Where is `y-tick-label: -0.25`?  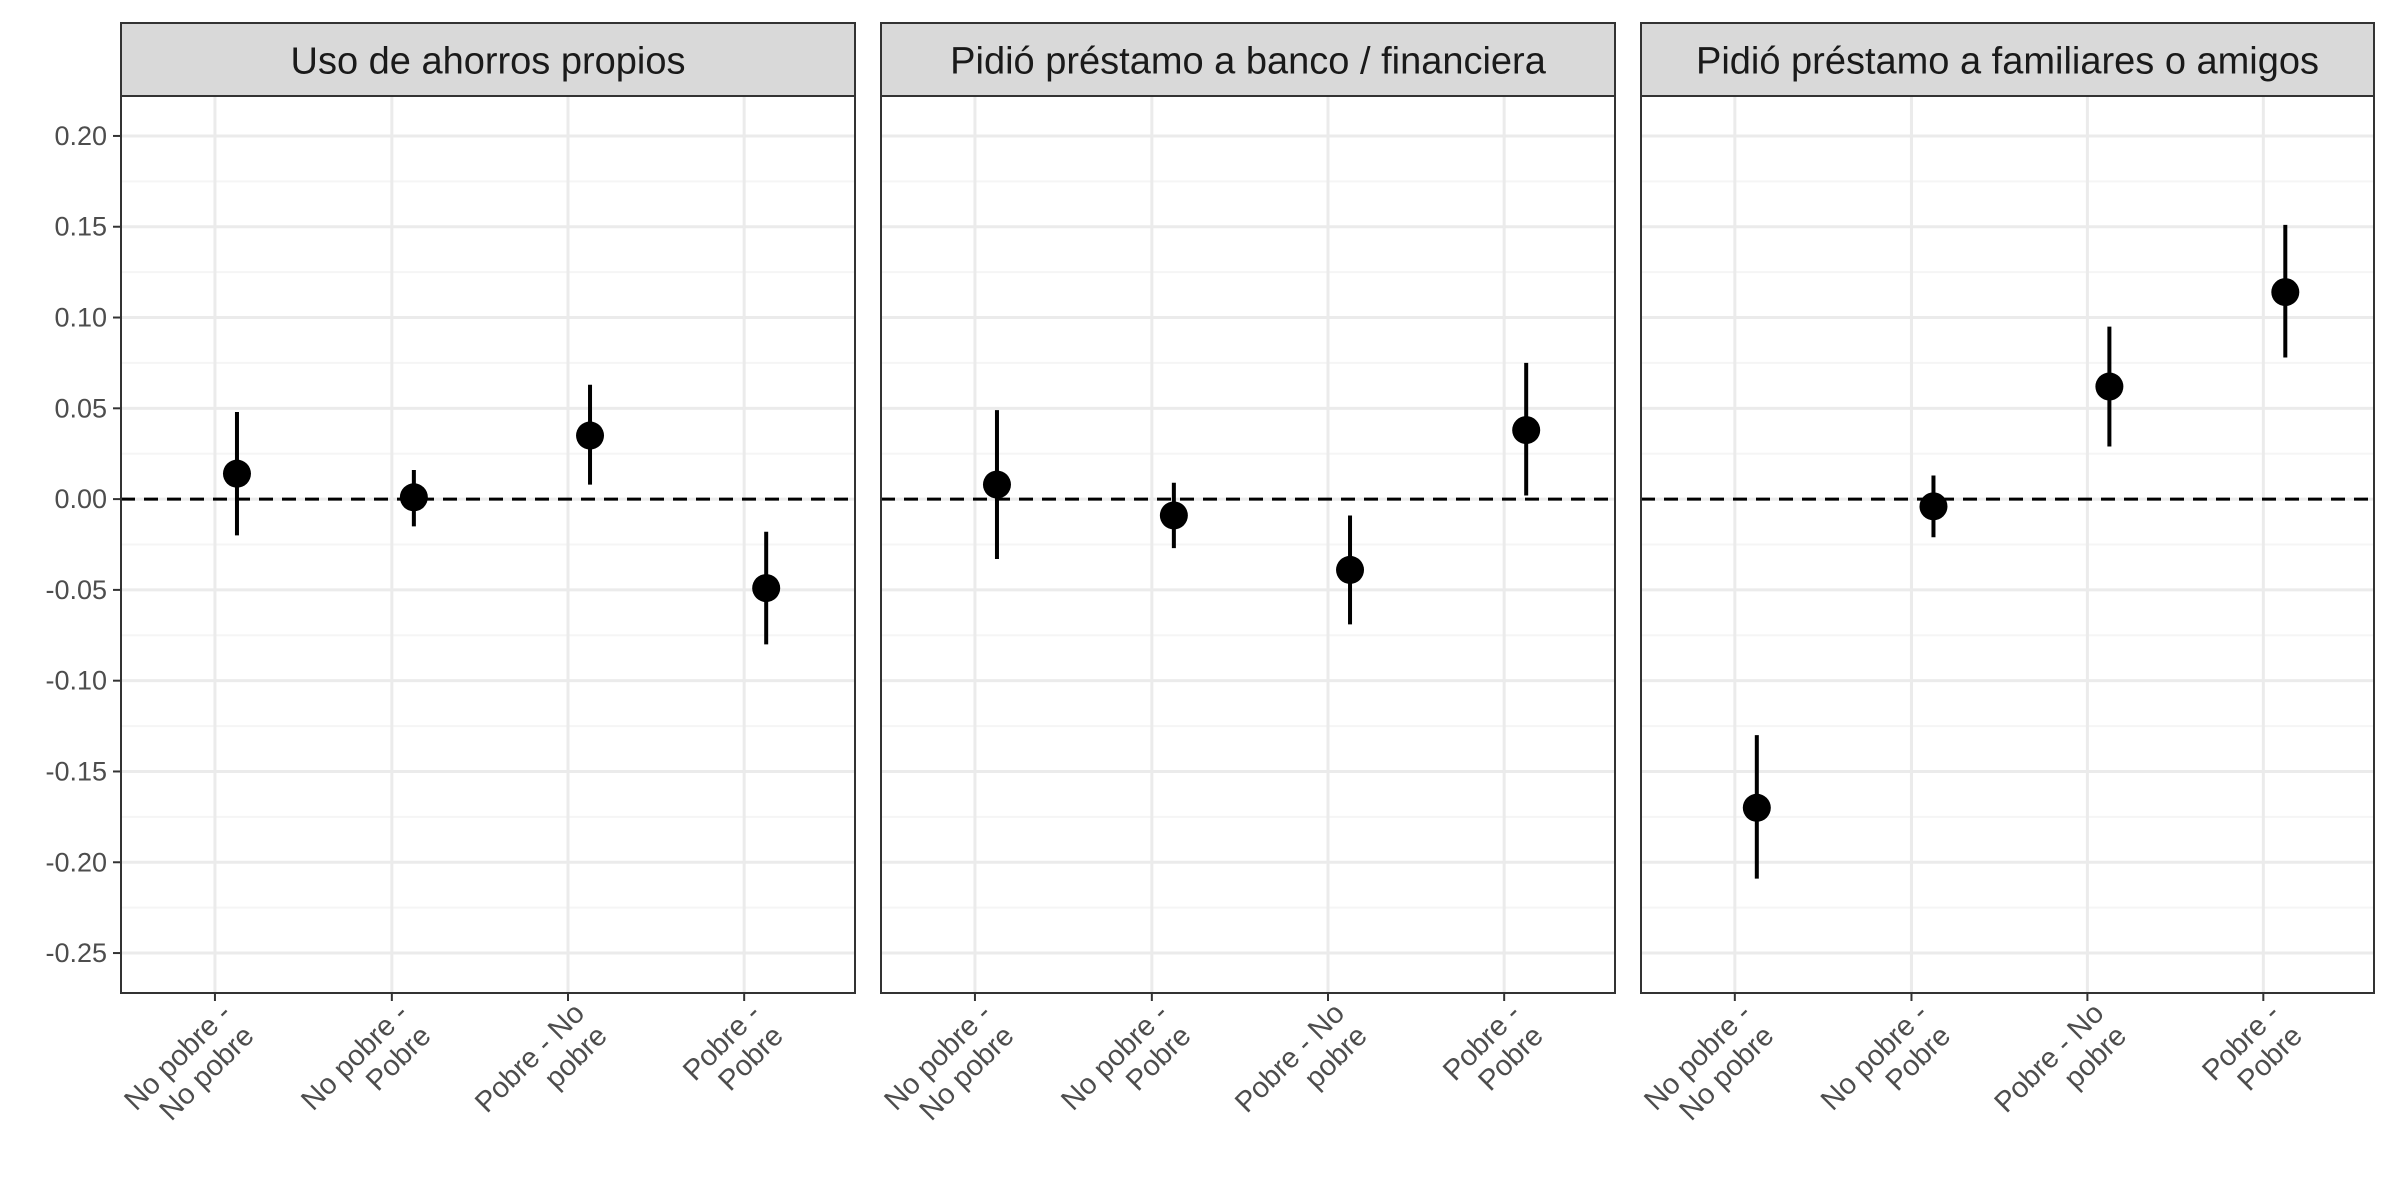
y-tick-label: -0.25 is located at coordinates (76, 953).